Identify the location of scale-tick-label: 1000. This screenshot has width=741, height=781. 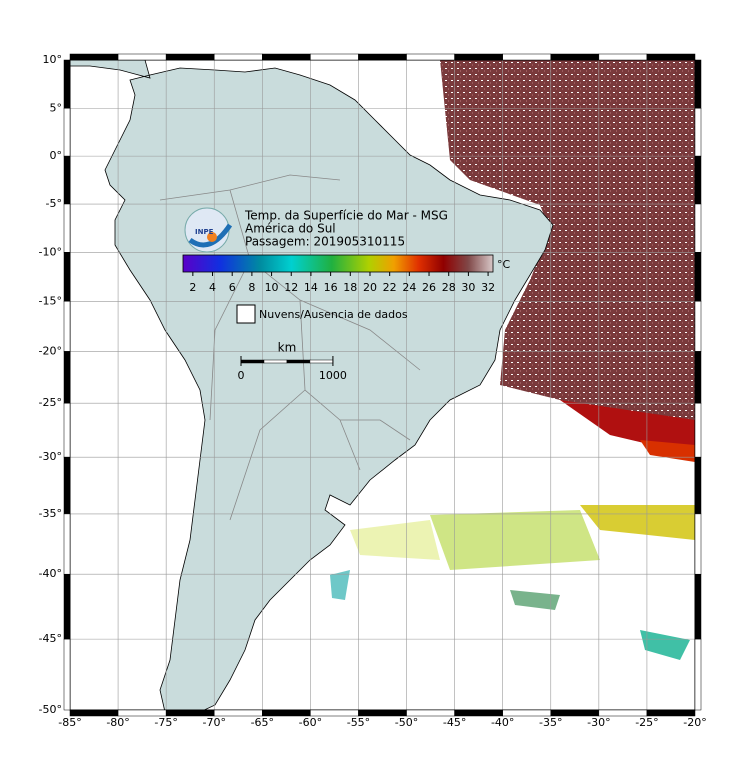
(333, 375).